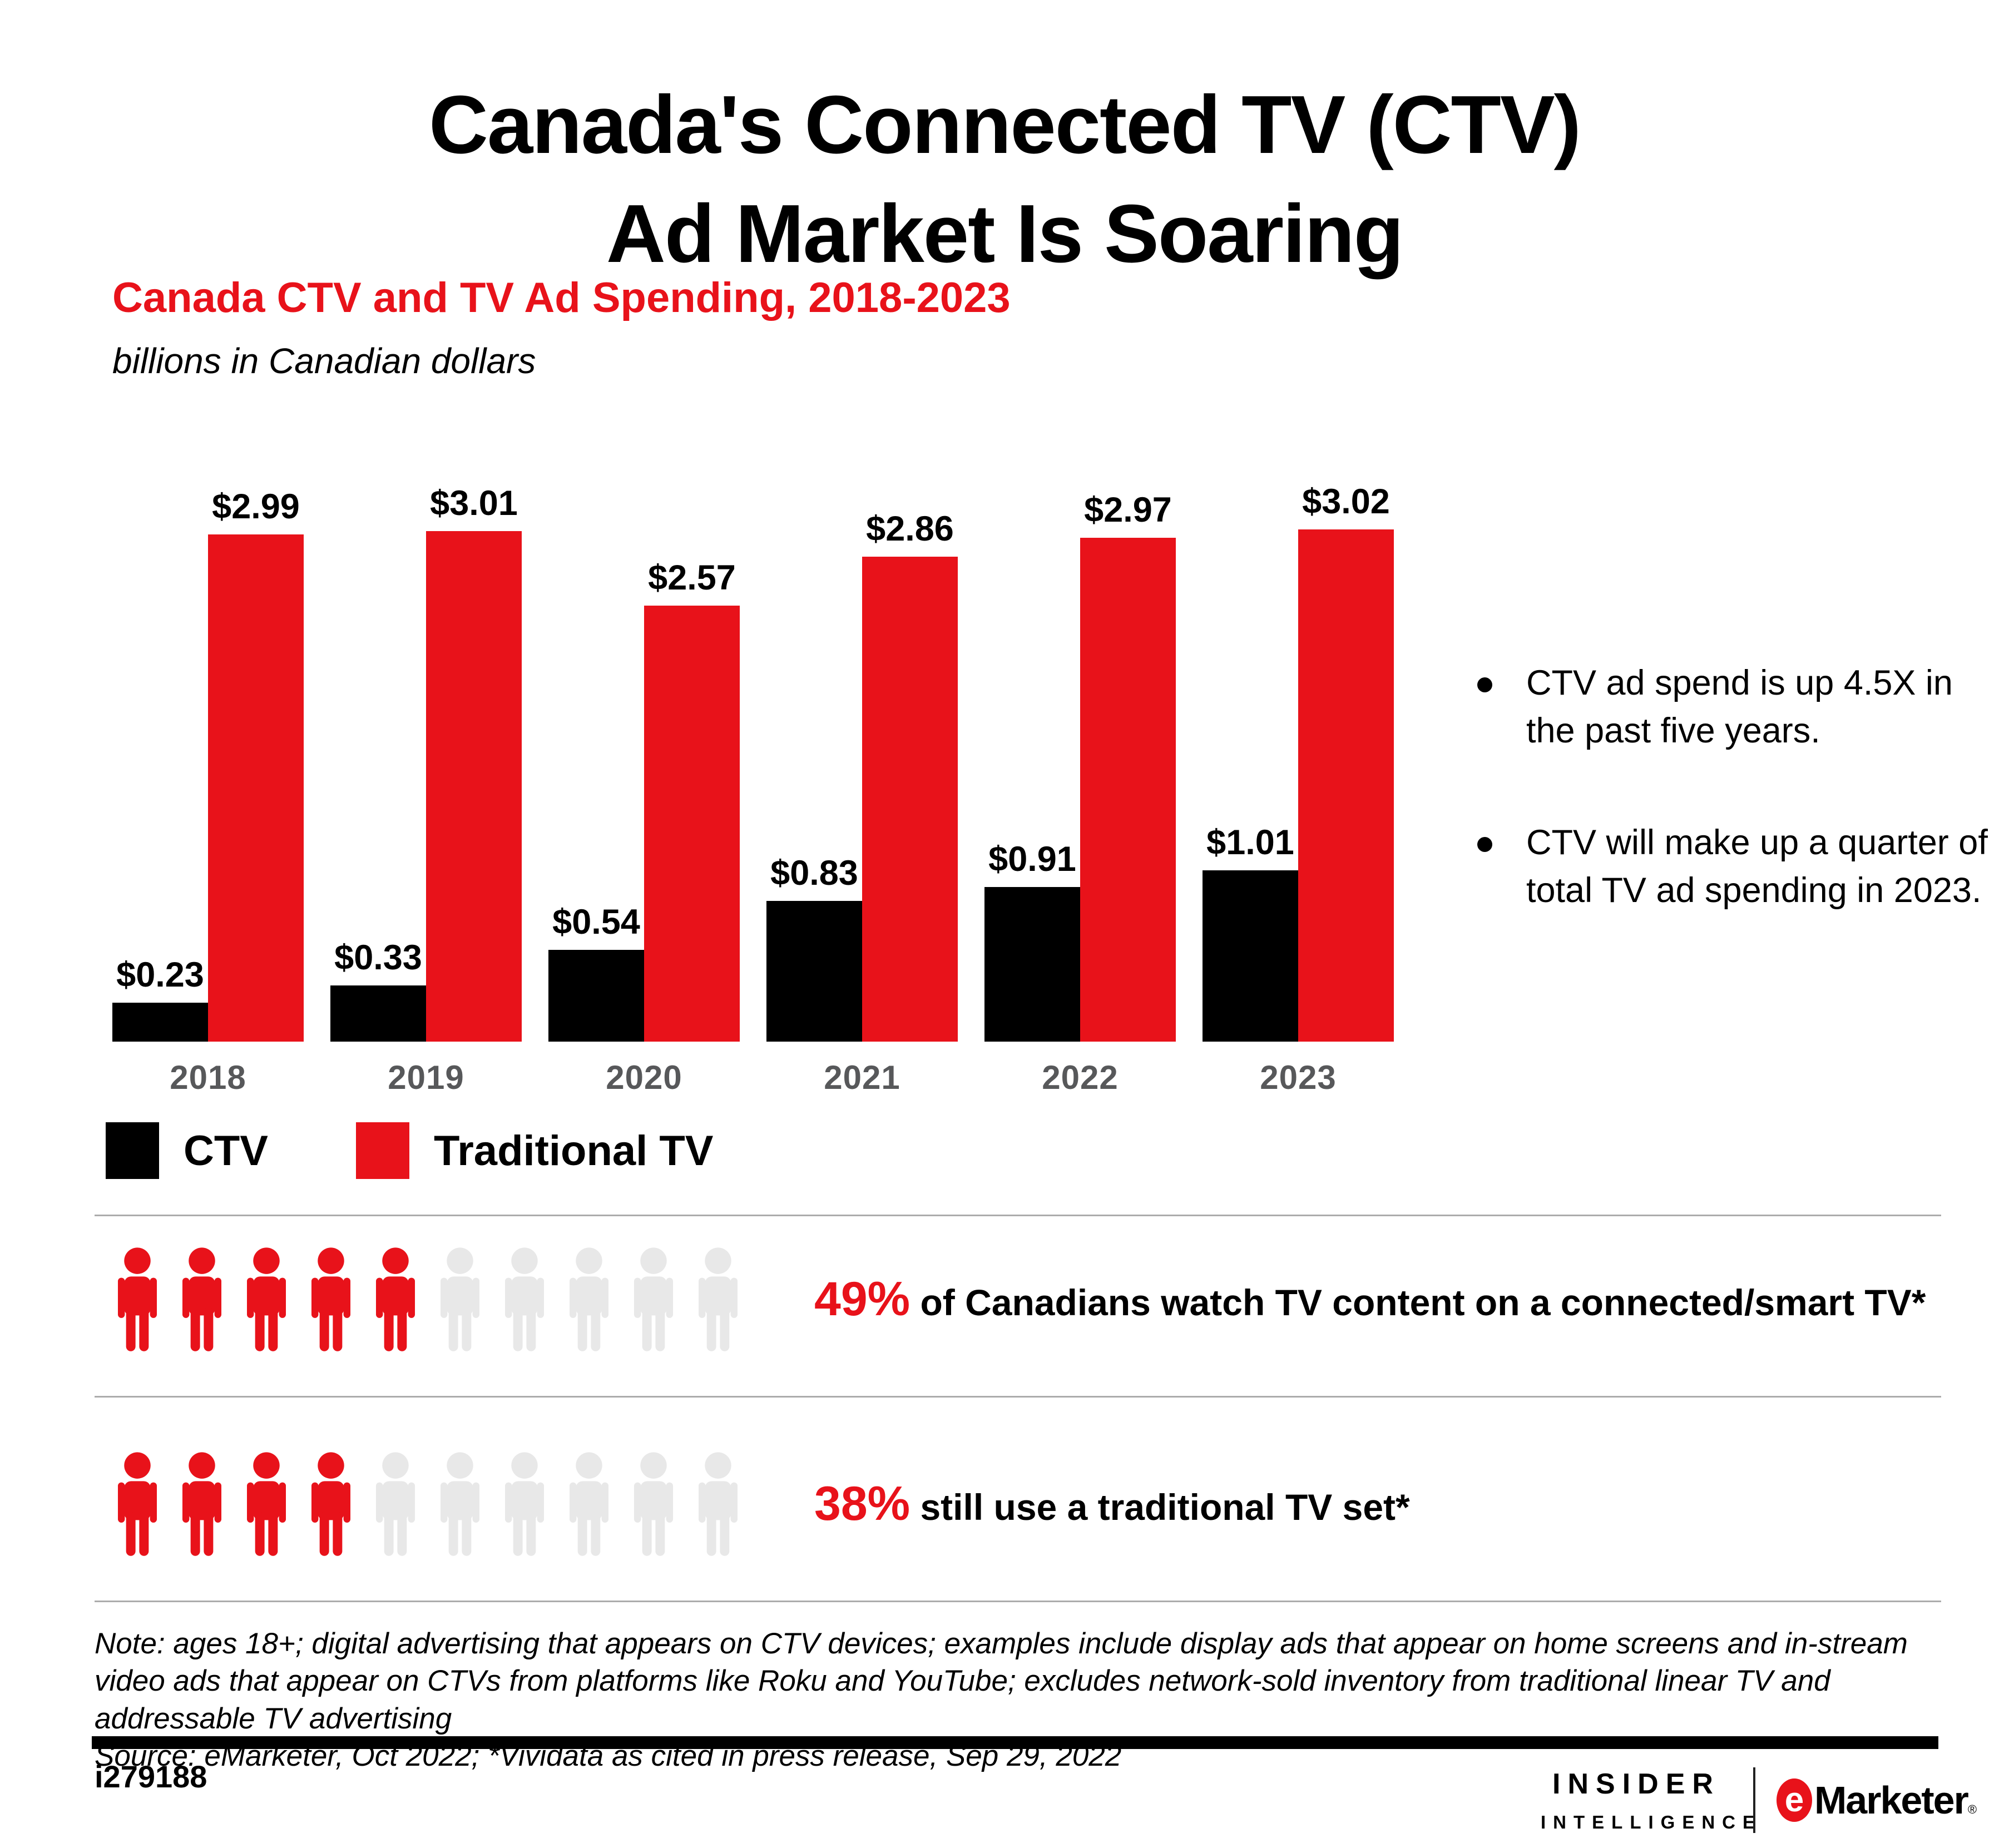 This screenshot has height=1848, width=2009. What do you see at coordinates (324, 361) in the screenshot?
I see `chart-subtitle: billions in Canadian dollars` at bounding box center [324, 361].